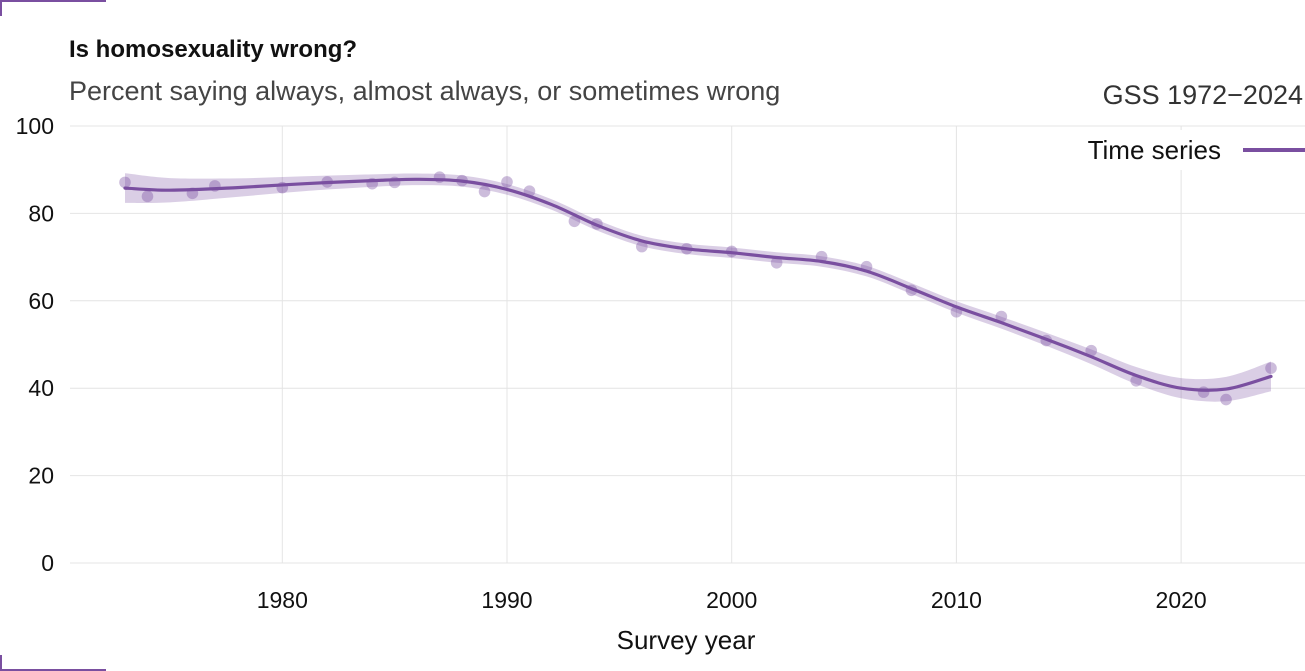  I want to click on data-point-2016, so click(1091, 350).